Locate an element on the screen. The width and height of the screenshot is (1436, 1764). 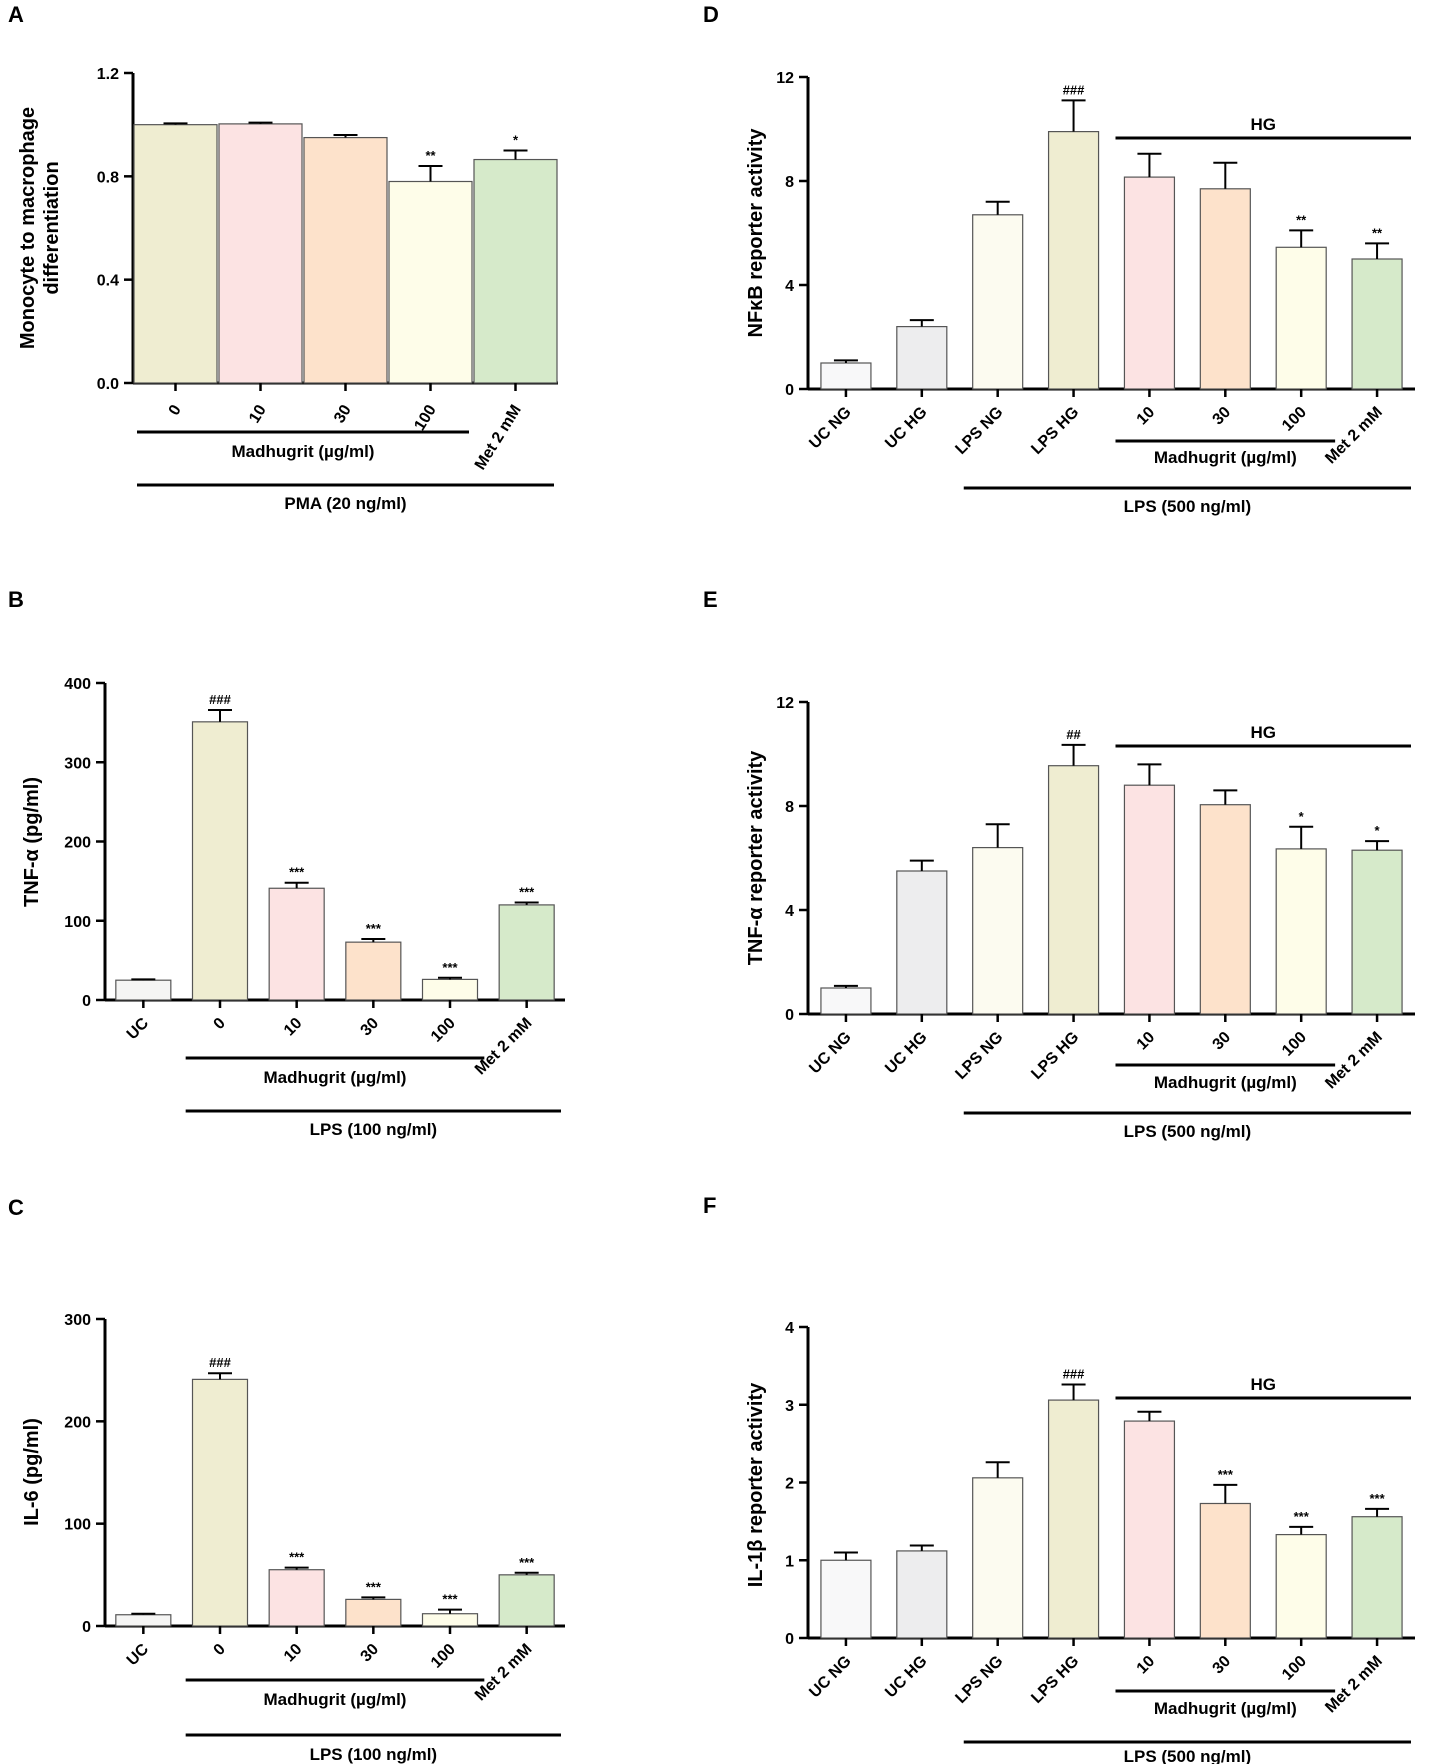
panel-label: B is located at coordinates (16, 599).